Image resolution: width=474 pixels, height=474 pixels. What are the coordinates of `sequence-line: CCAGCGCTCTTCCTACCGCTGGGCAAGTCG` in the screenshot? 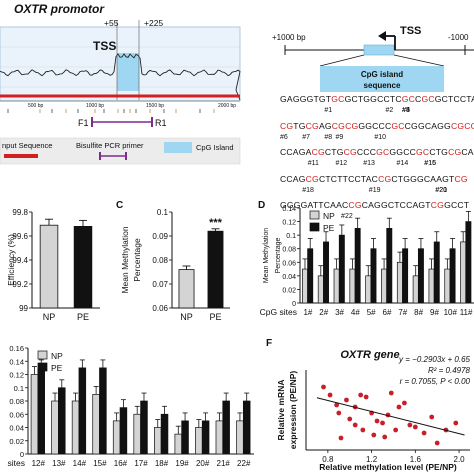 It's located at (374, 179).